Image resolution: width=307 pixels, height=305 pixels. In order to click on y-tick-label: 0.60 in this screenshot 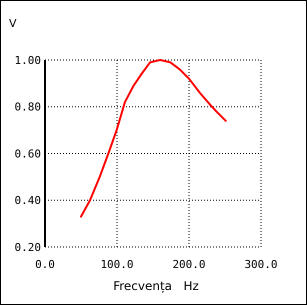, I will do `click(27, 153)`.